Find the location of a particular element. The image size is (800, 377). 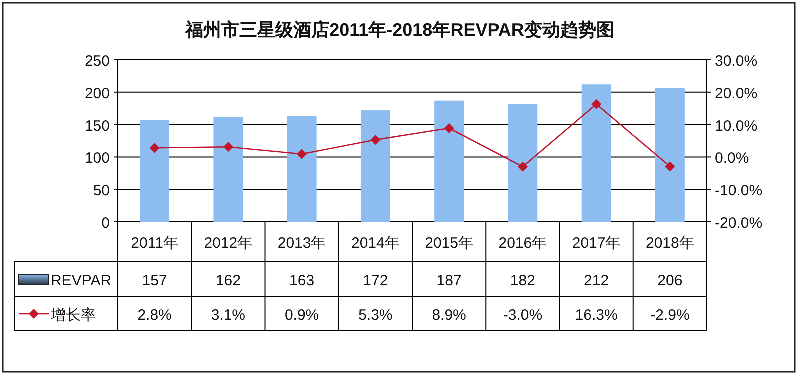

data-label: 8.9% is located at coordinates (449, 315).